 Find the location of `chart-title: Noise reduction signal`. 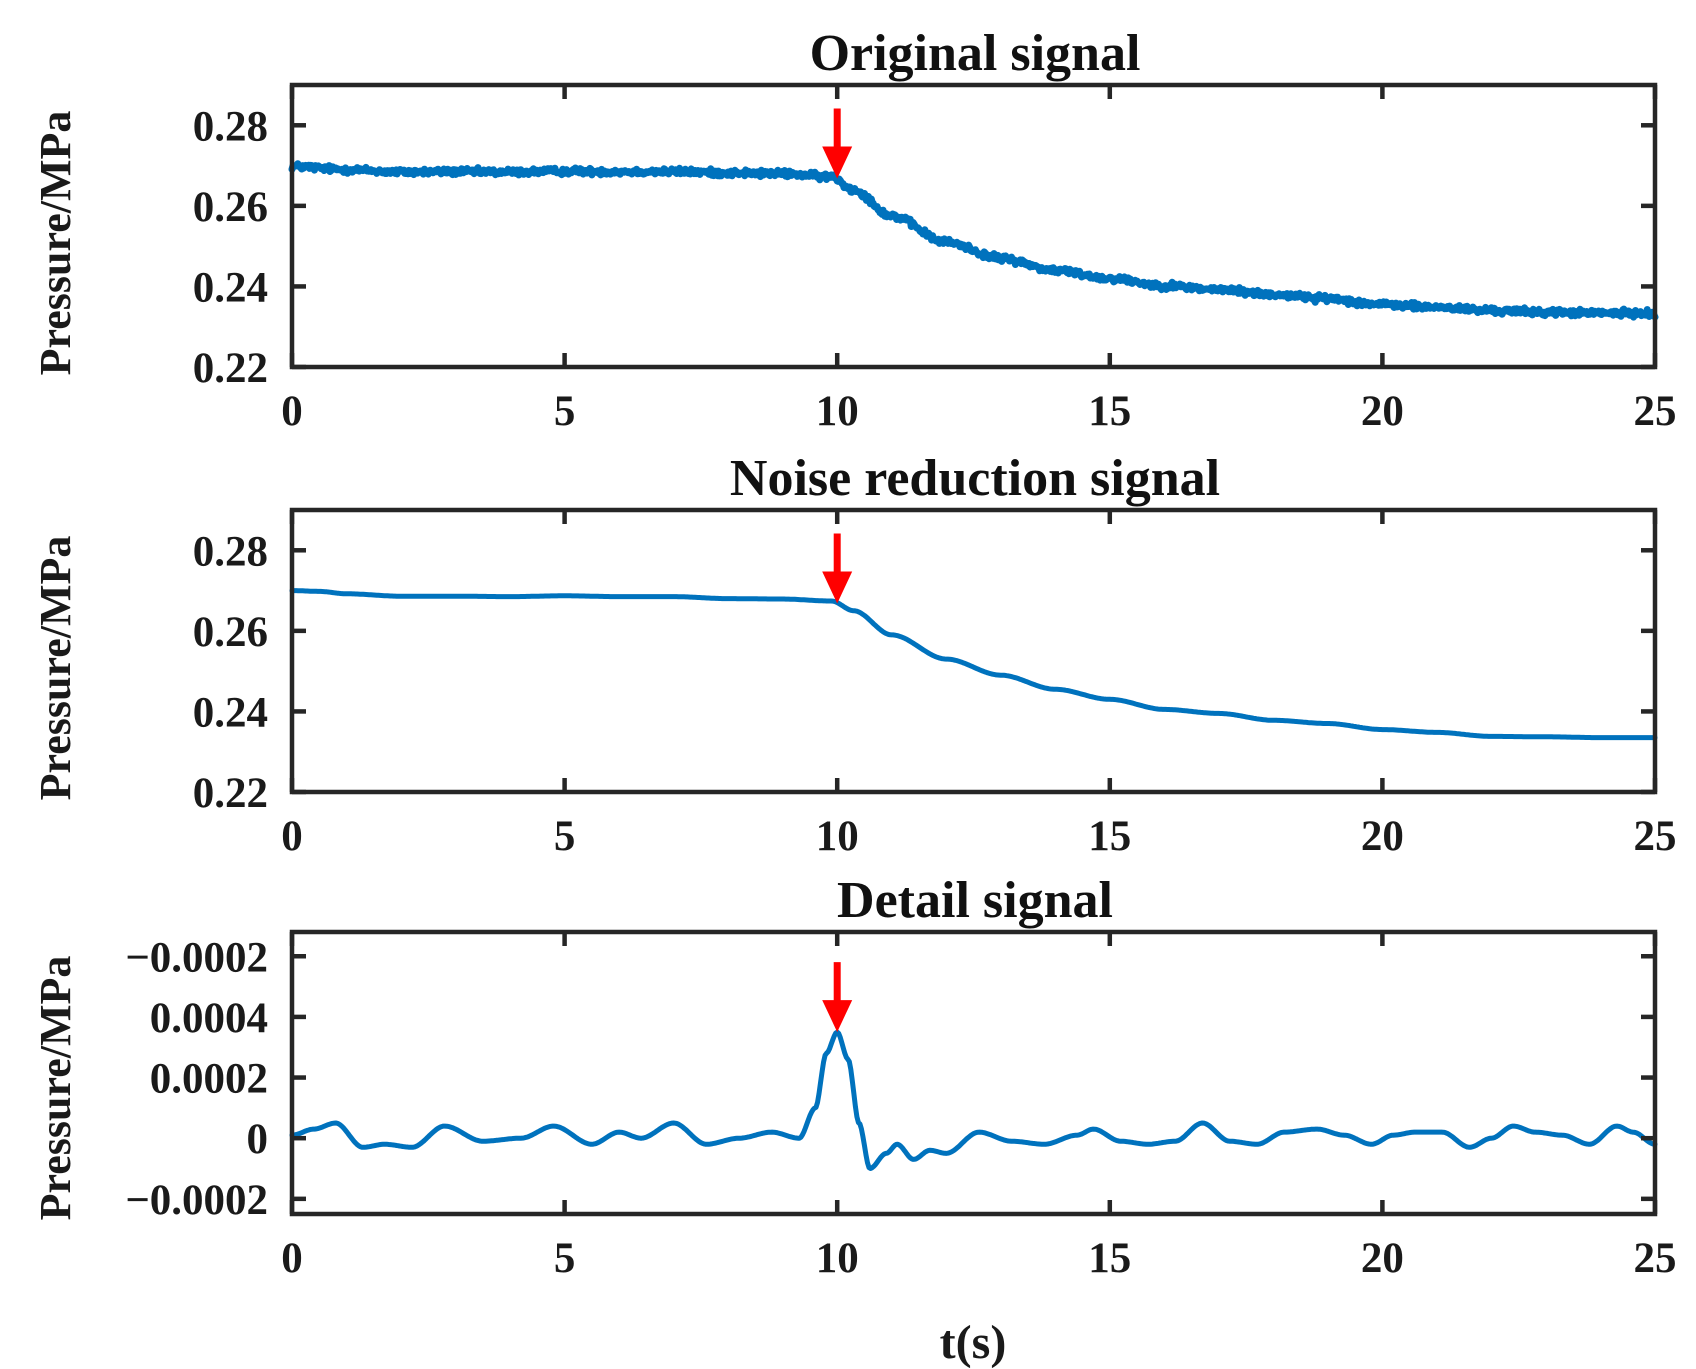

chart-title: Noise reduction signal is located at coordinates (975, 478).